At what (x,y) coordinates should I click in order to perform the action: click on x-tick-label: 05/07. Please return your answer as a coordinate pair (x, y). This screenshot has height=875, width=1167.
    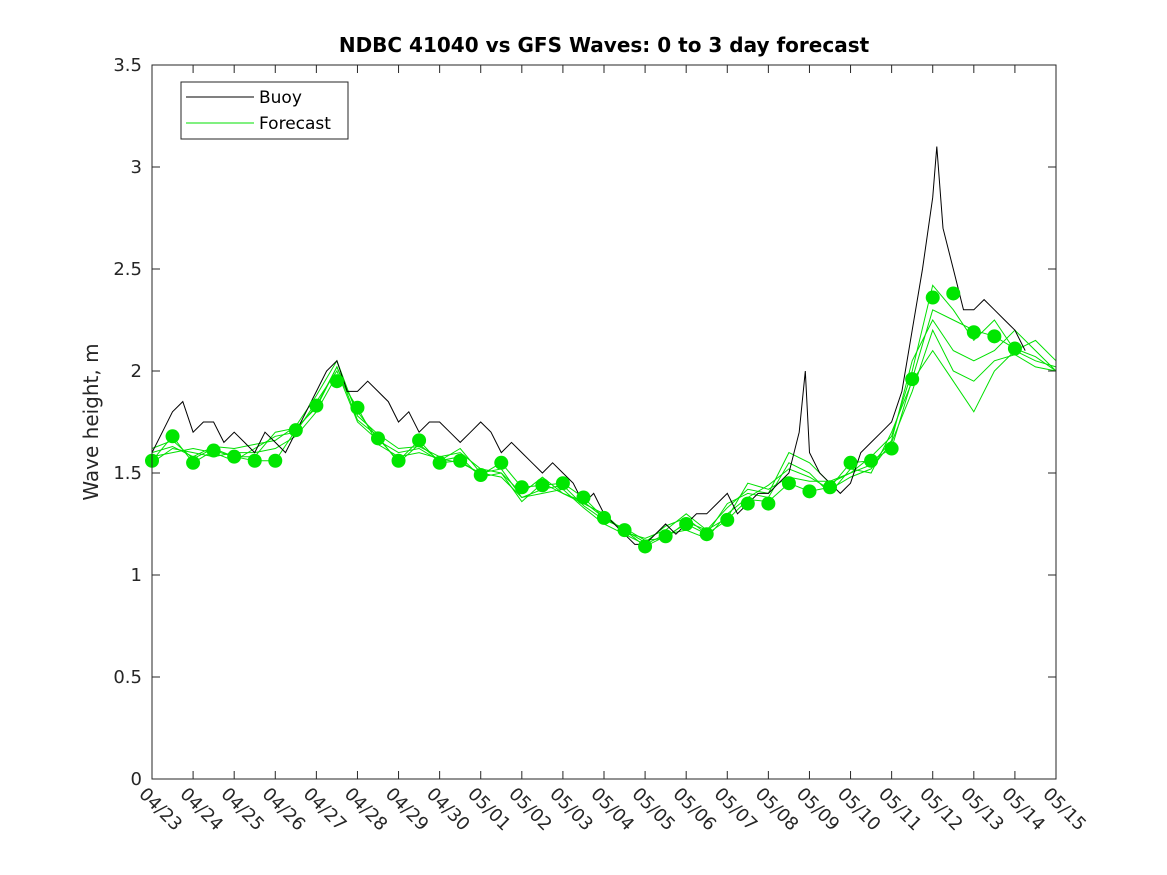
    Looking at the image, I should click on (736, 810).